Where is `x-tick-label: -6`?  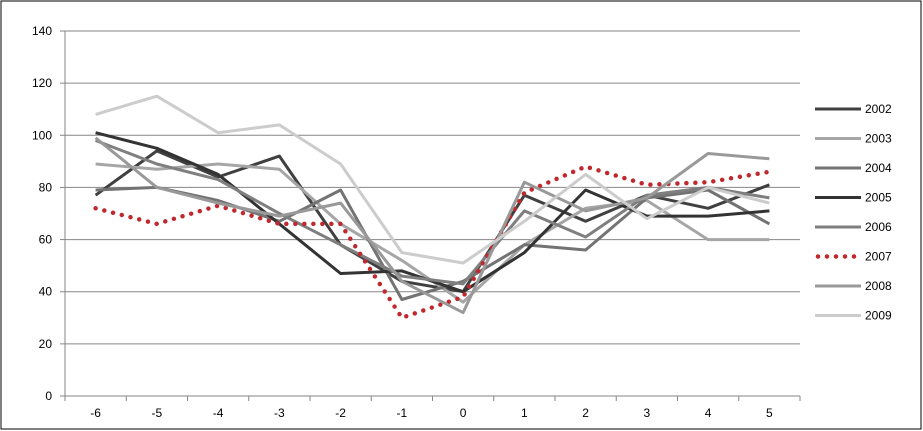 x-tick-label: -6 is located at coordinates (95, 413).